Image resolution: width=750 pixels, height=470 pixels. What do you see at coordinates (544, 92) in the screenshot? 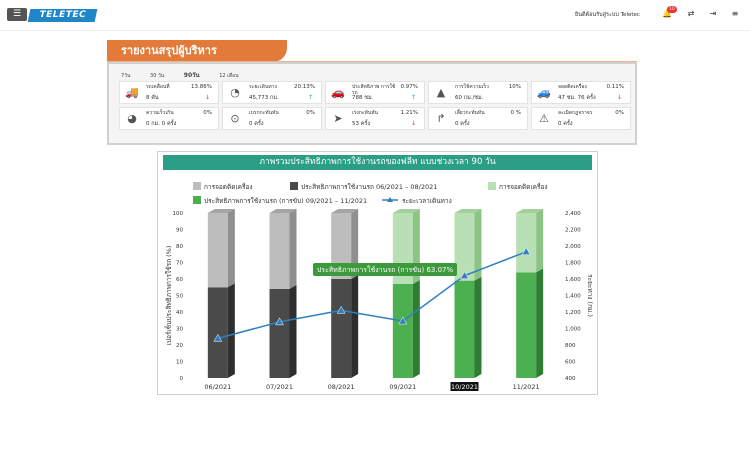
I see `parked-car-icon: 🚙` at bounding box center [544, 92].